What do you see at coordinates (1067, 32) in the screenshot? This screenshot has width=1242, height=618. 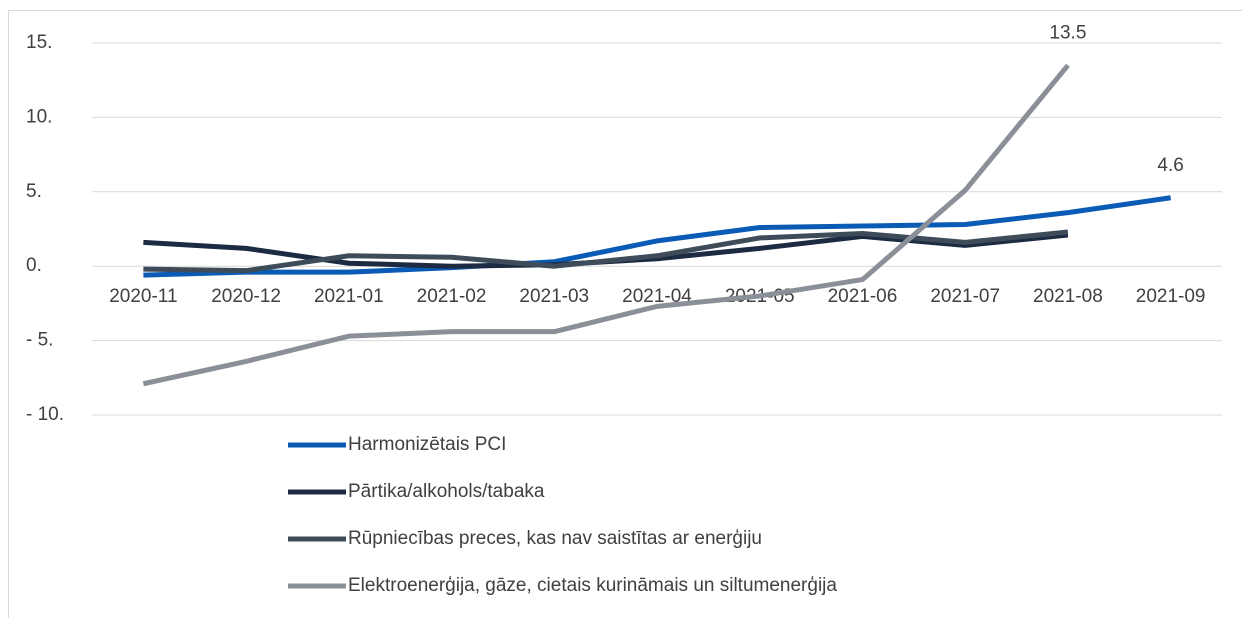 I see `data-label: 13.5` at bounding box center [1067, 32].